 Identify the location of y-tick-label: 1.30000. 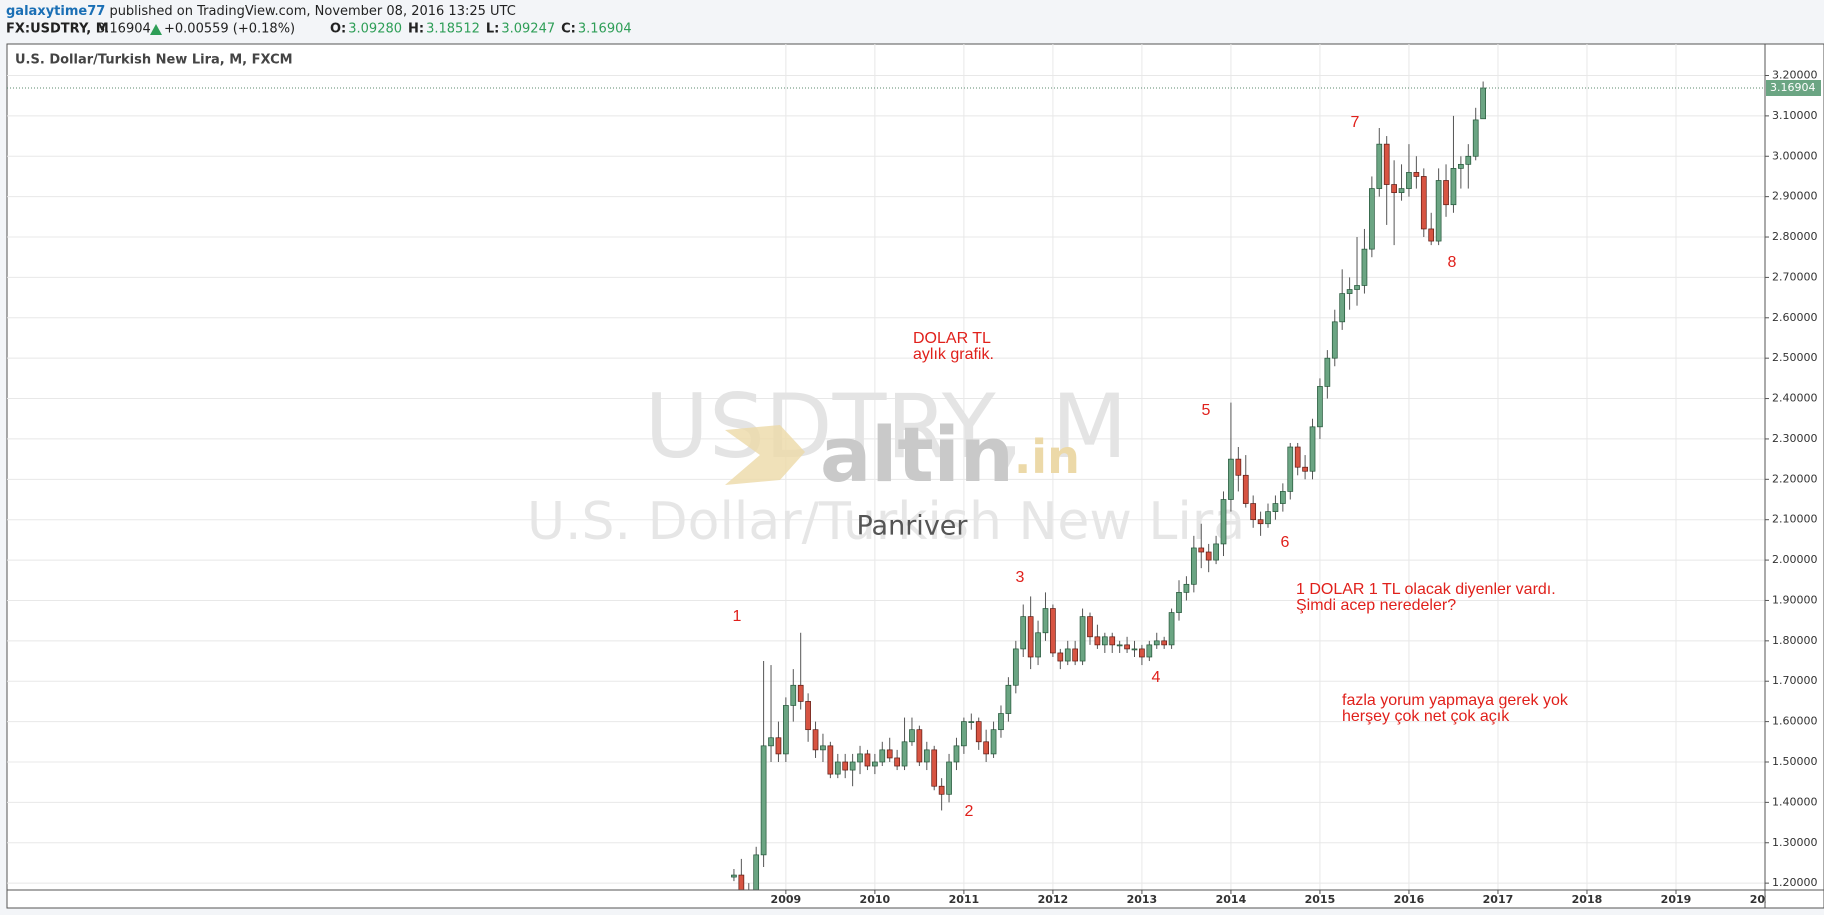
(1795, 842).